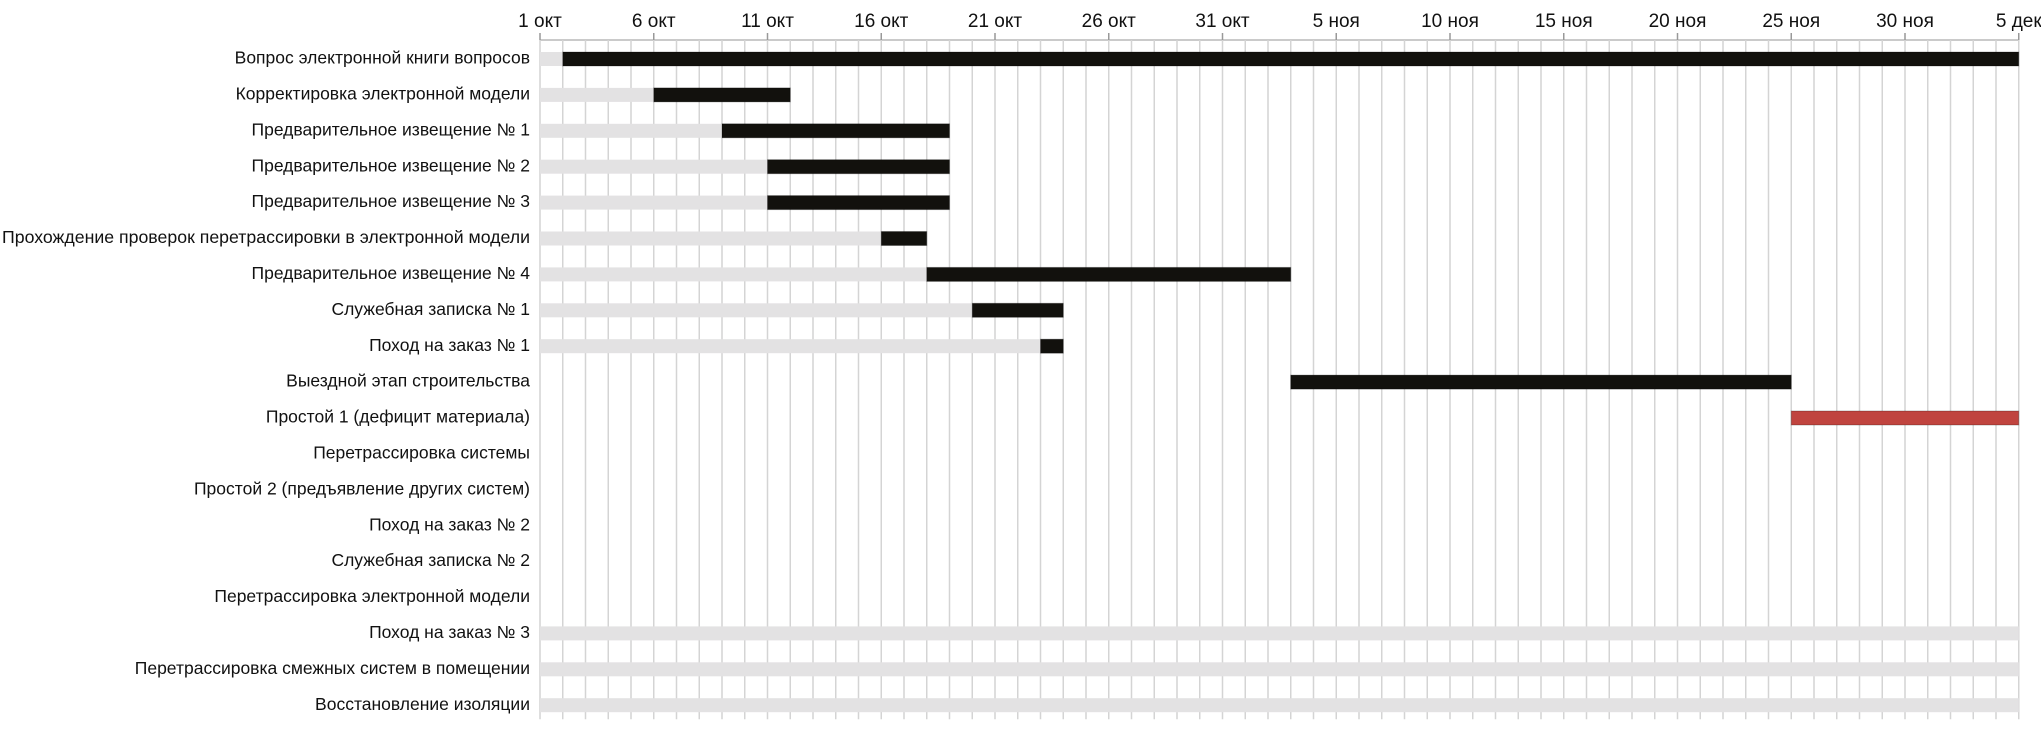  I want to click on tick-label: 20 ноя, so click(1678, 21).